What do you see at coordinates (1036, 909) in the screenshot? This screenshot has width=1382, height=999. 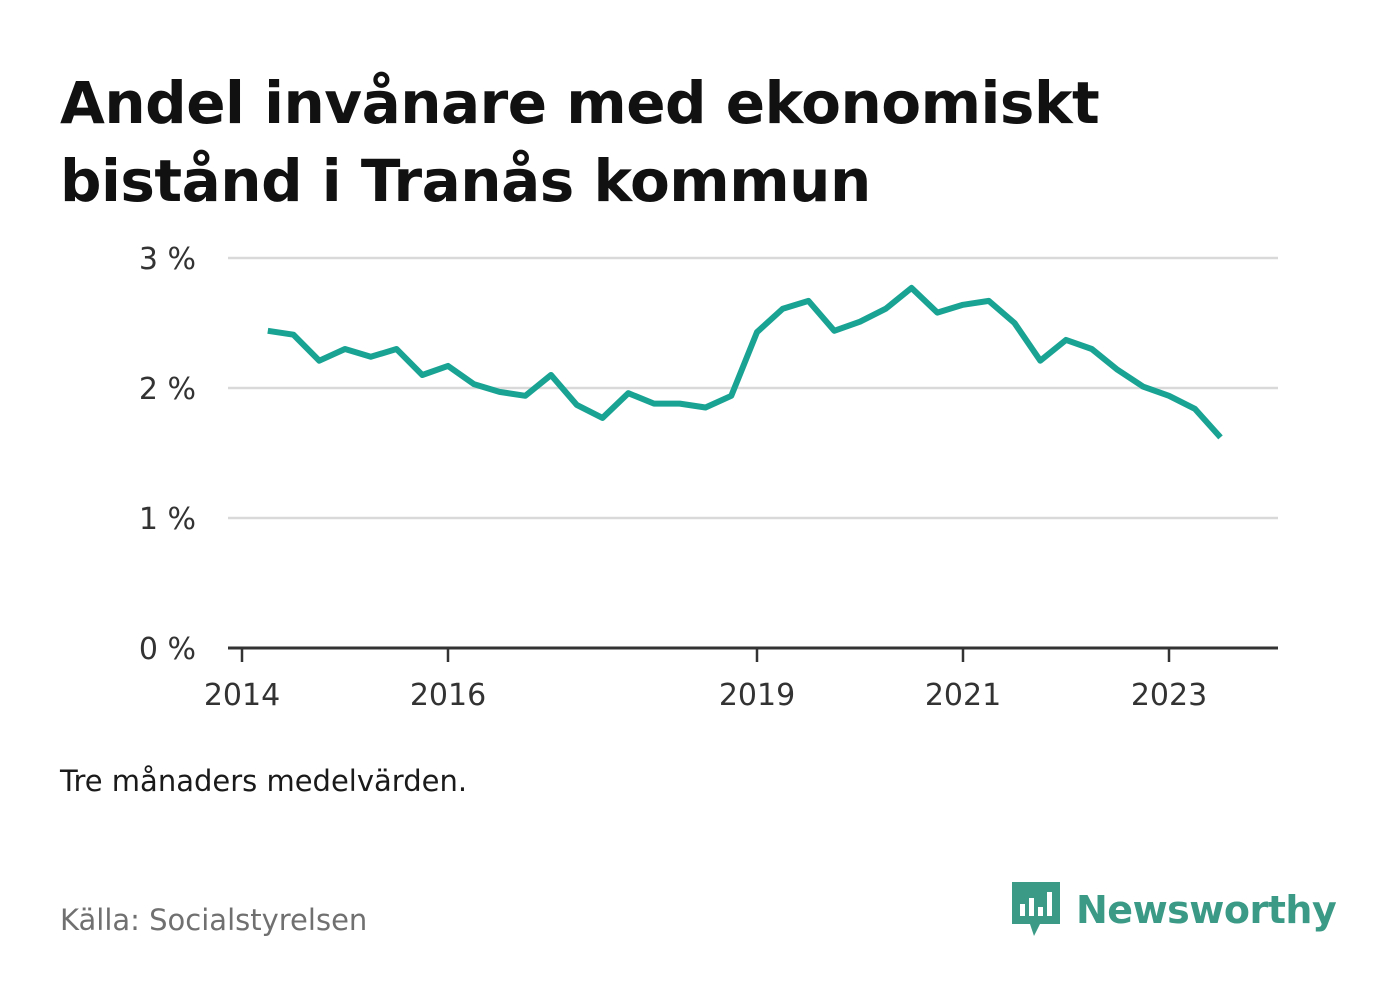 I see `newsworthy-logo-icon` at bounding box center [1036, 909].